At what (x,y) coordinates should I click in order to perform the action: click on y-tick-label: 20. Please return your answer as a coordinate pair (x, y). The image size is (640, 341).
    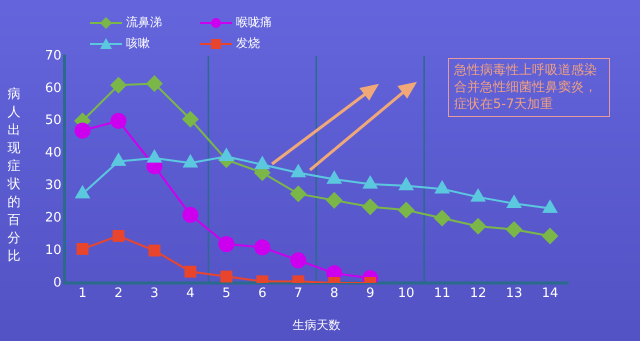
    Looking at the image, I should click on (53, 218).